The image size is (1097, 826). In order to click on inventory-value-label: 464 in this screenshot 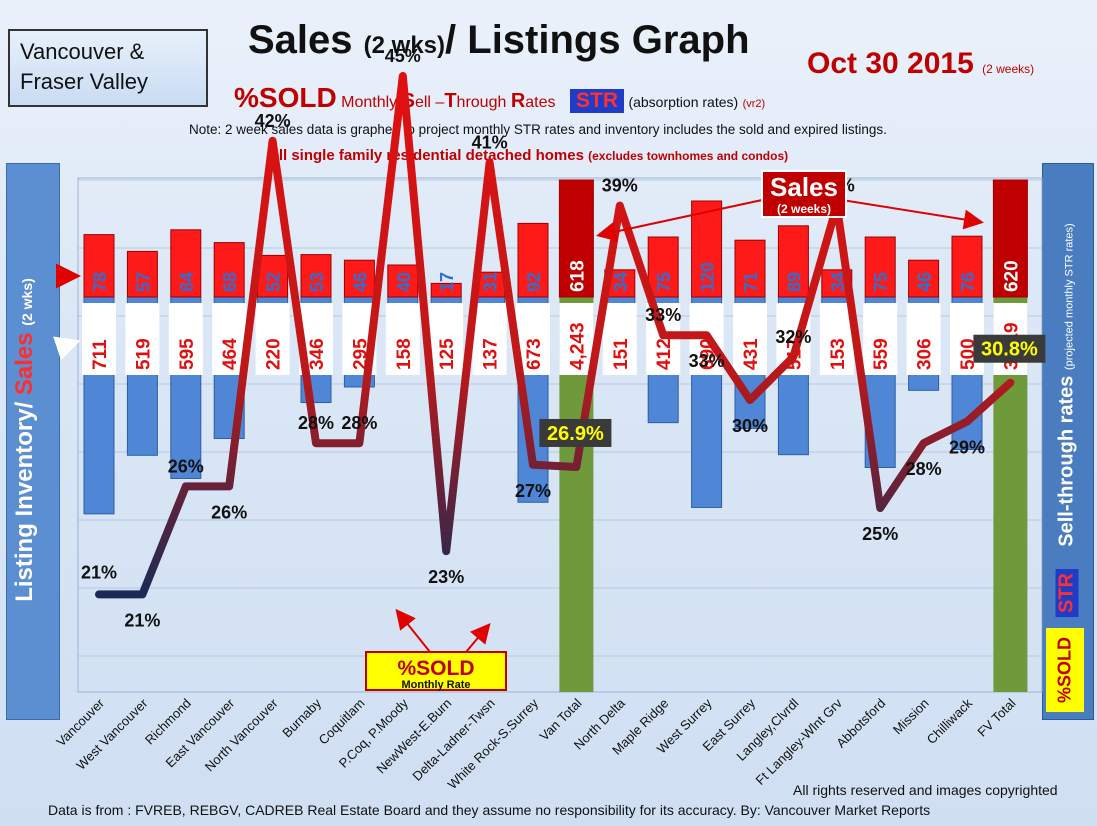, I will do `click(230, 354)`.